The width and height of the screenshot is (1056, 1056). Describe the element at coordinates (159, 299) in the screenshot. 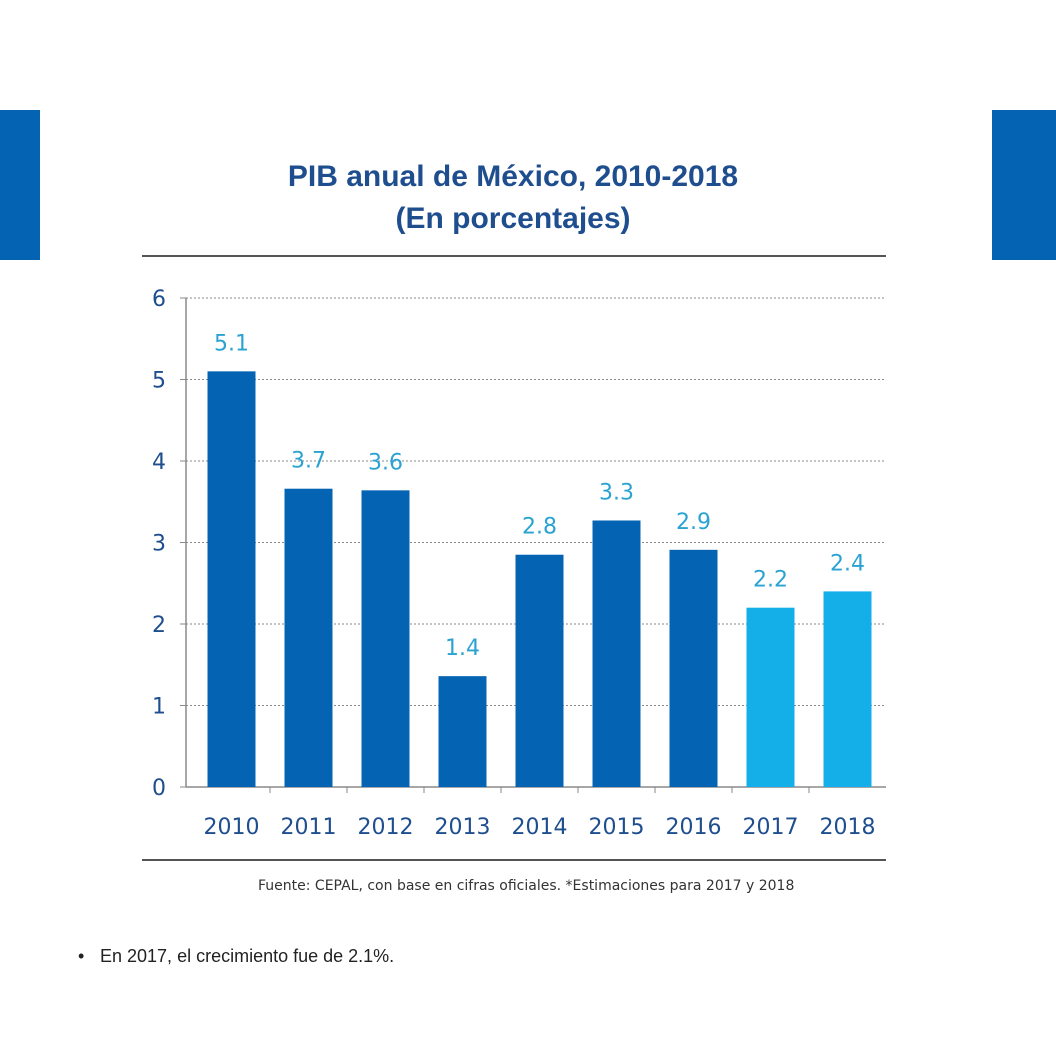

I see `y-tick-label: 6` at that location.